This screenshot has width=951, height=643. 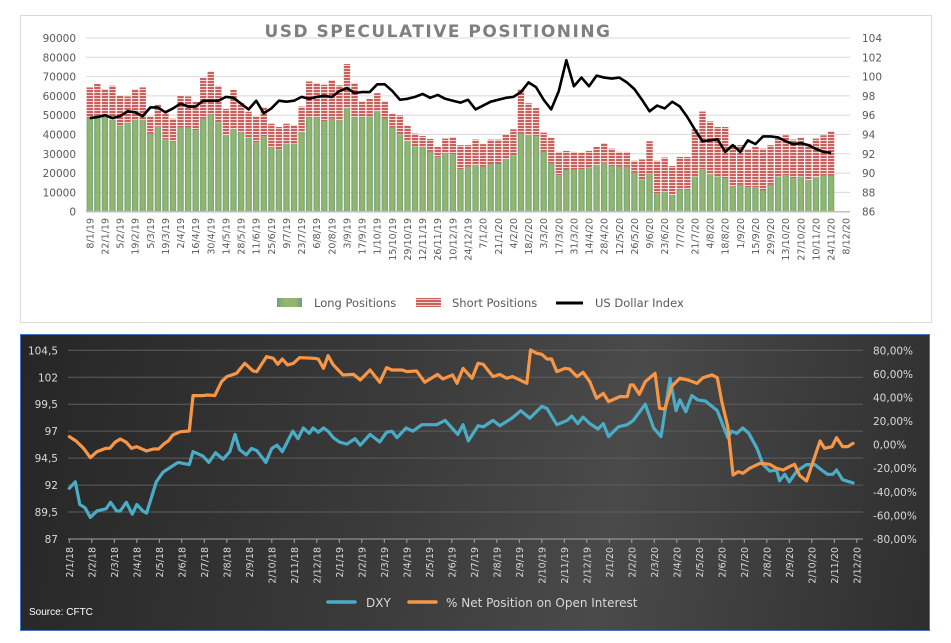 I want to click on x-tick-label: 8/12/20, so click(x=847, y=236).